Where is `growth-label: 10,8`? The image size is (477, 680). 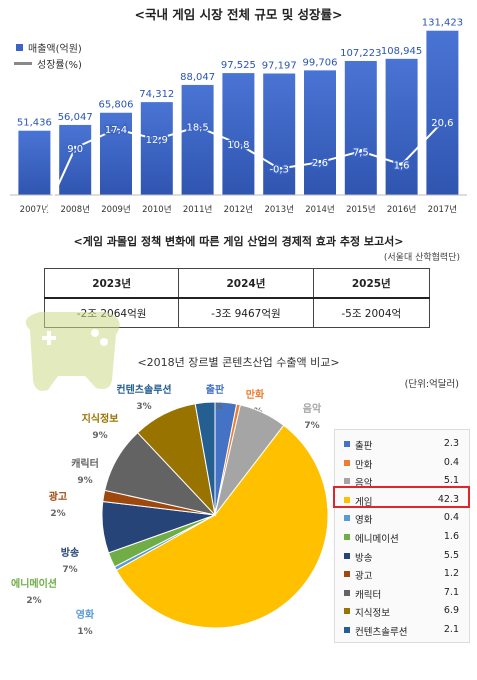
growth-label: 10,8 is located at coordinates (238, 145).